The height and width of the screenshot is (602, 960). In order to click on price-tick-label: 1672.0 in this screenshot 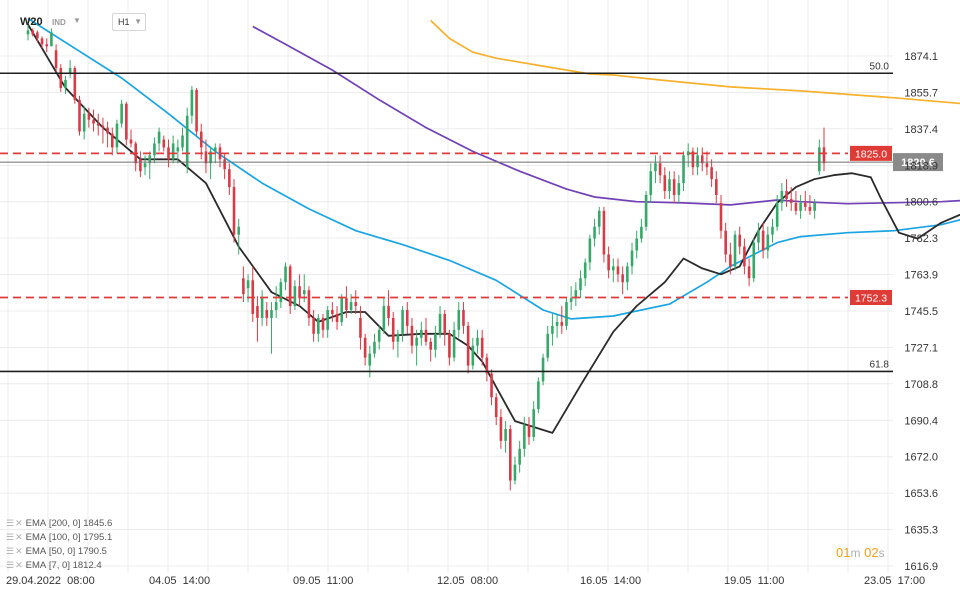, I will do `click(921, 458)`.